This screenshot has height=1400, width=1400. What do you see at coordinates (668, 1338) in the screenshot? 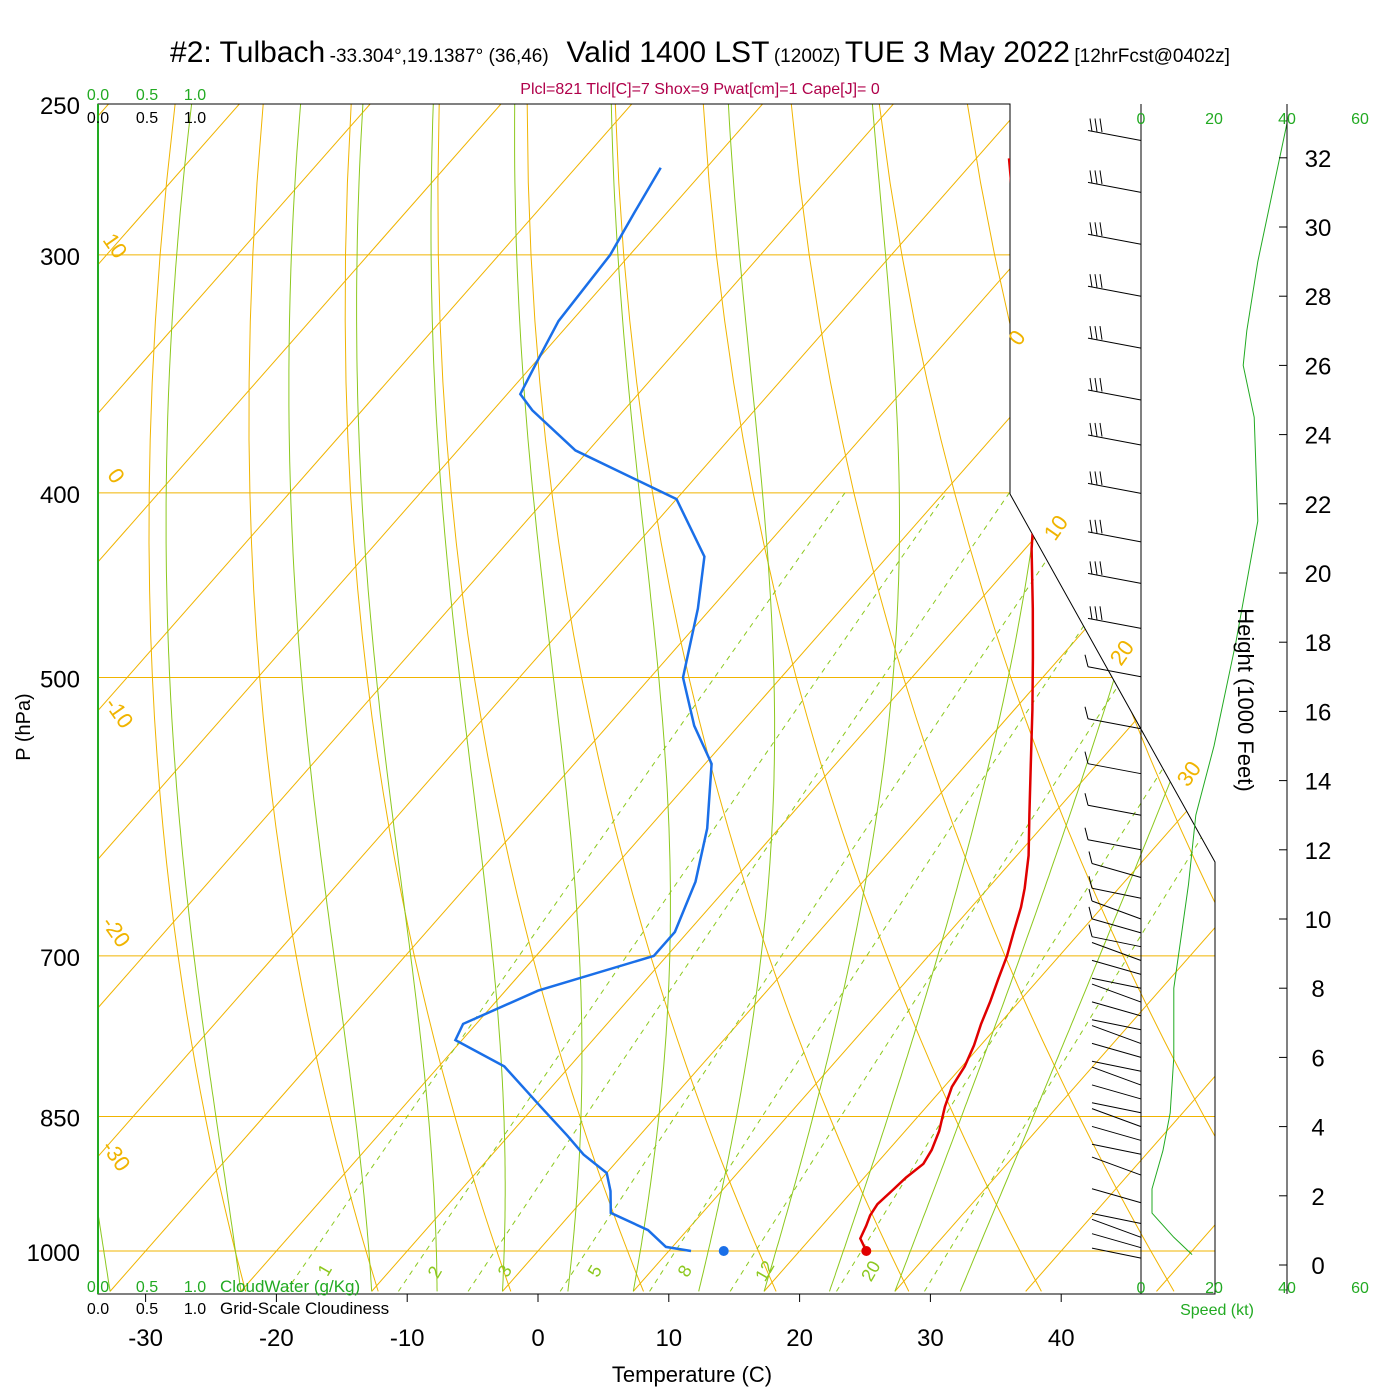
I see `x-tick-label: 10` at bounding box center [668, 1338].